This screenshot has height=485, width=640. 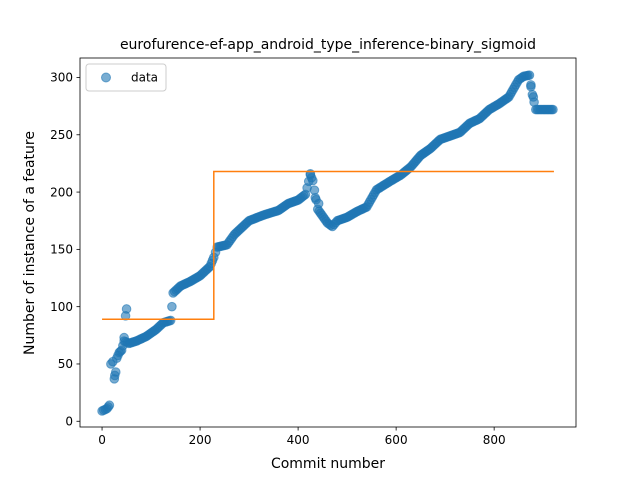 What do you see at coordinates (200, 440) in the screenshot?
I see `x-tick-label: 200` at bounding box center [200, 440].